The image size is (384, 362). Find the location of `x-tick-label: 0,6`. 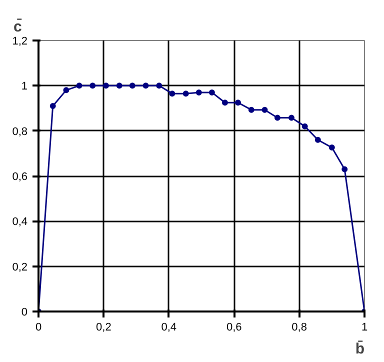

x-tick-label: 0,6 is located at coordinates (234, 328).